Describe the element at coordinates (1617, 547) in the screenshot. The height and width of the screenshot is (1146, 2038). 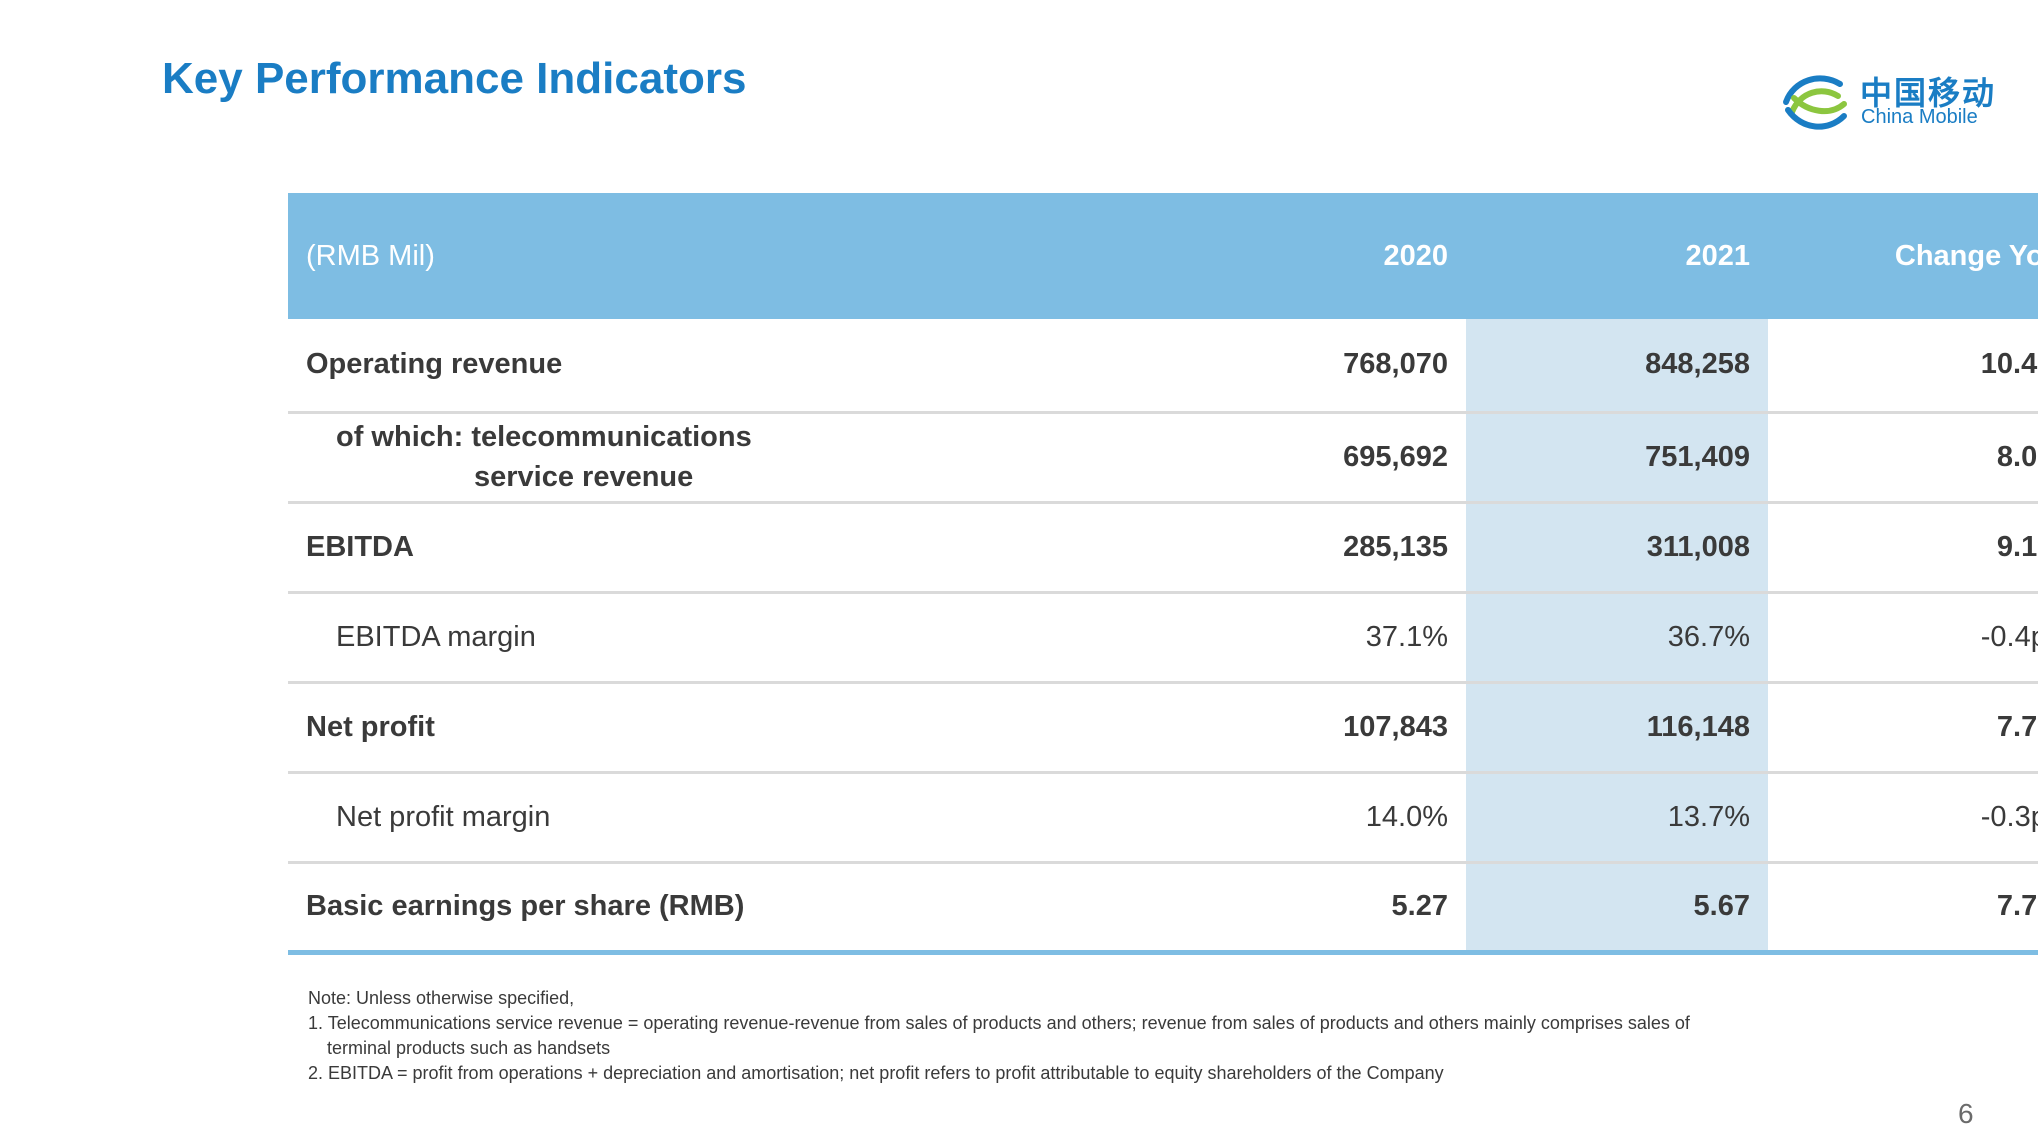
I see `value-2021: 311,008` at that location.